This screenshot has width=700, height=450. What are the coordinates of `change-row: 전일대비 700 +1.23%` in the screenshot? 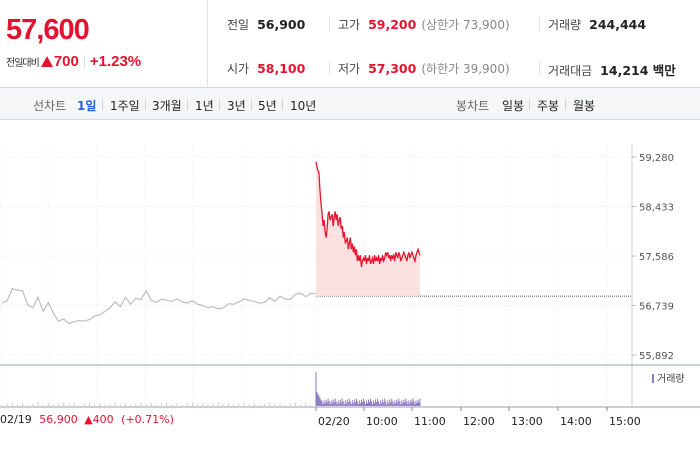 It's located at (73, 61).